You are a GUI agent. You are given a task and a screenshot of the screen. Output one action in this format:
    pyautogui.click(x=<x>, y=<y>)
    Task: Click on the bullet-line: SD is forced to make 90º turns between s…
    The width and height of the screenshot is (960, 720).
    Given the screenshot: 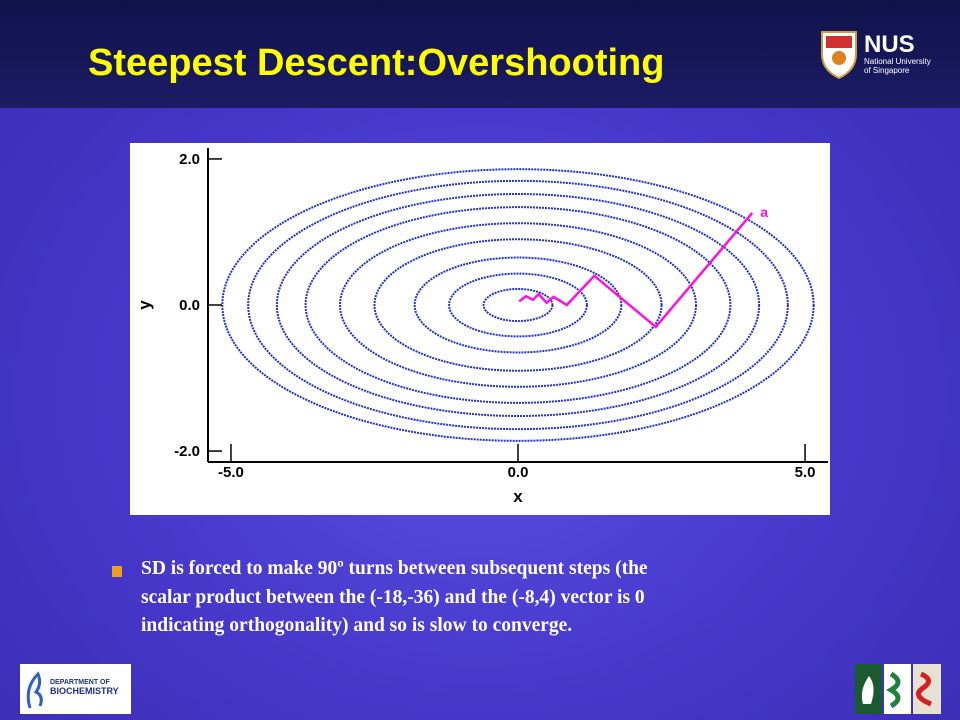 What is the action you would take?
    pyautogui.click(x=394, y=568)
    